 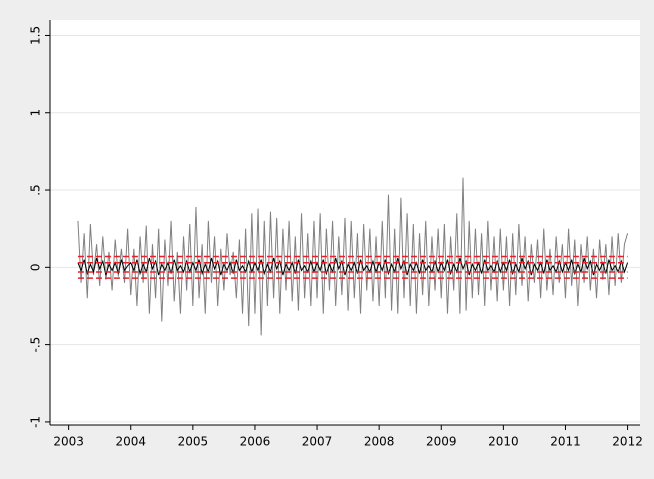 I want to click on x-tick-label: 2006, so click(x=255, y=442).